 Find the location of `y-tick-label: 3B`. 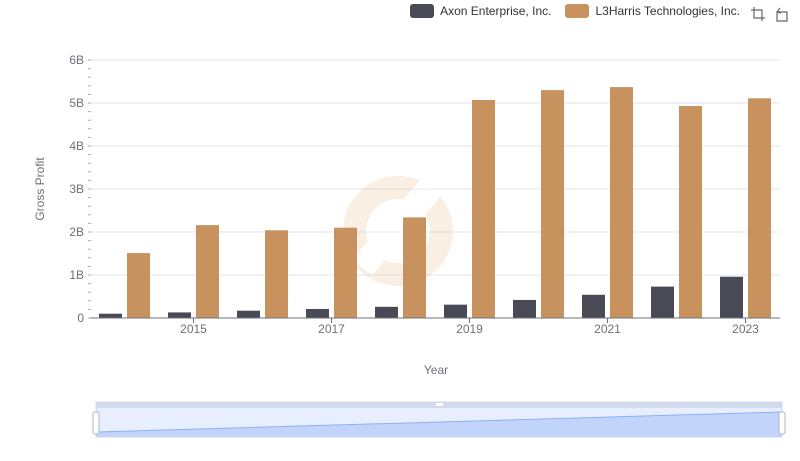

y-tick-label: 3B is located at coordinates (76, 189).